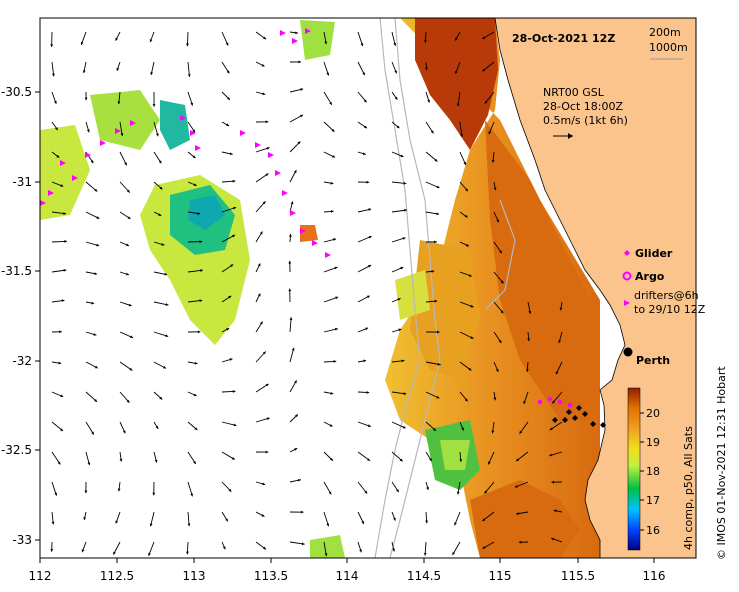  What do you see at coordinates (16, 271) in the screenshot?
I see `y-tick-label: -31.5` at bounding box center [16, 271].